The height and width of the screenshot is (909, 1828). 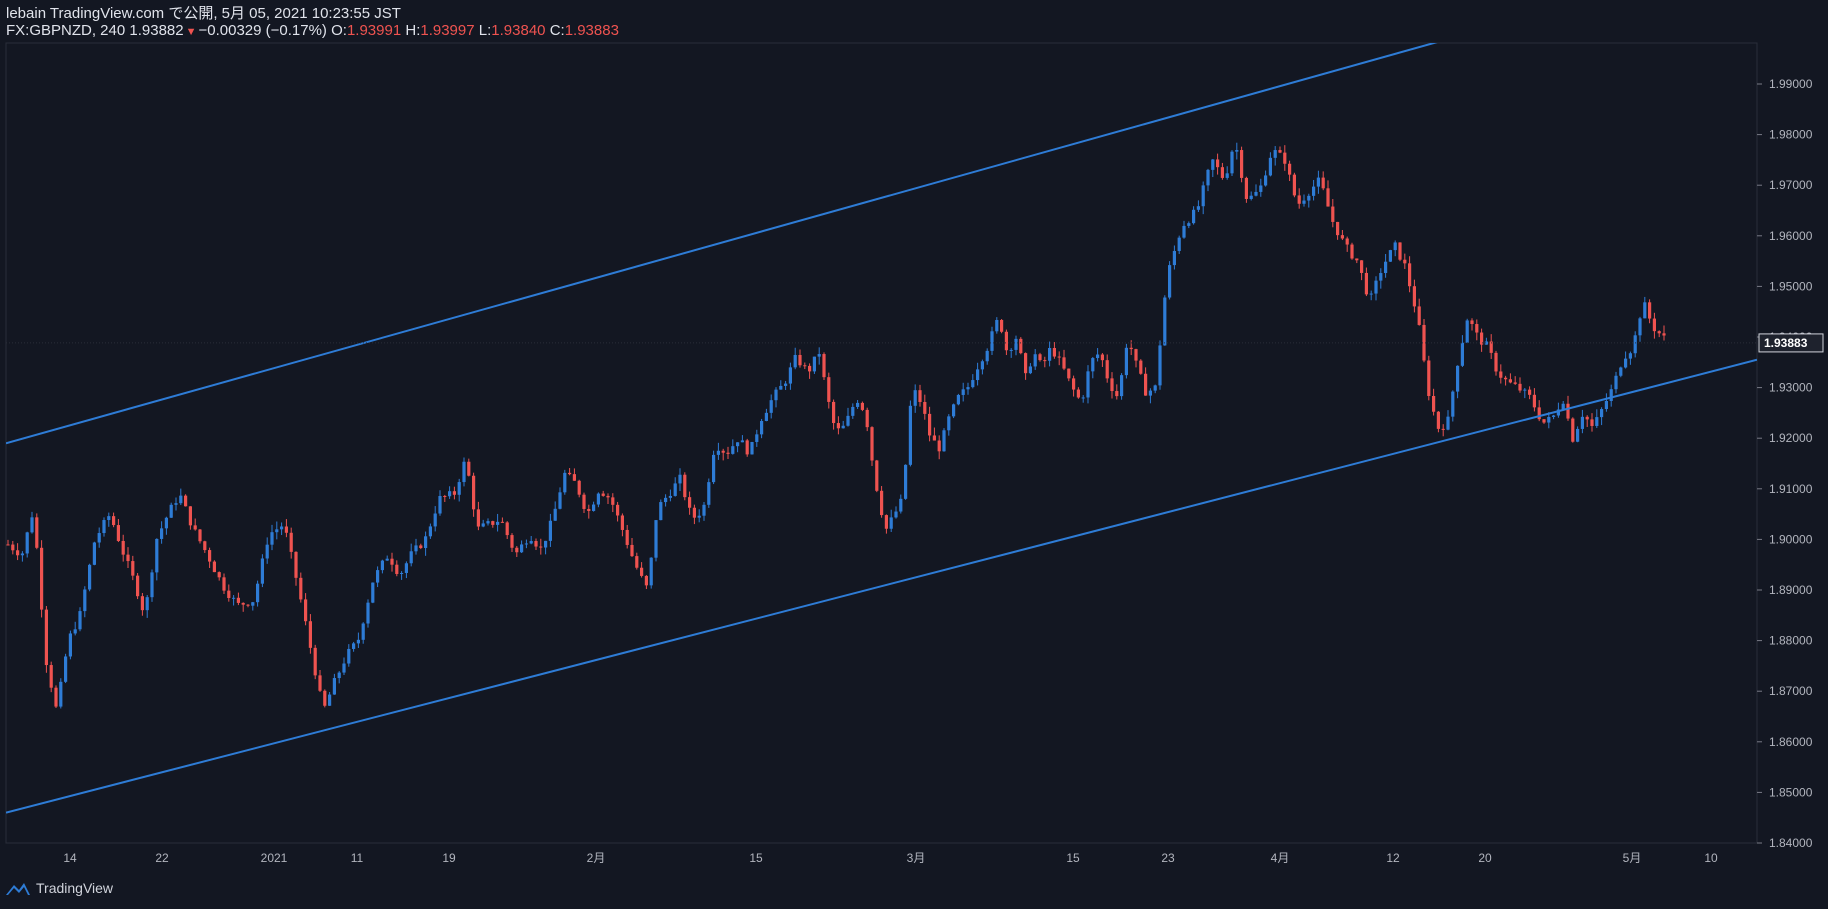 What do you see at coordinates (1168, 858) in the screenshot?
I see `x-tick-label: 23` at bounding box center [1168, 858].